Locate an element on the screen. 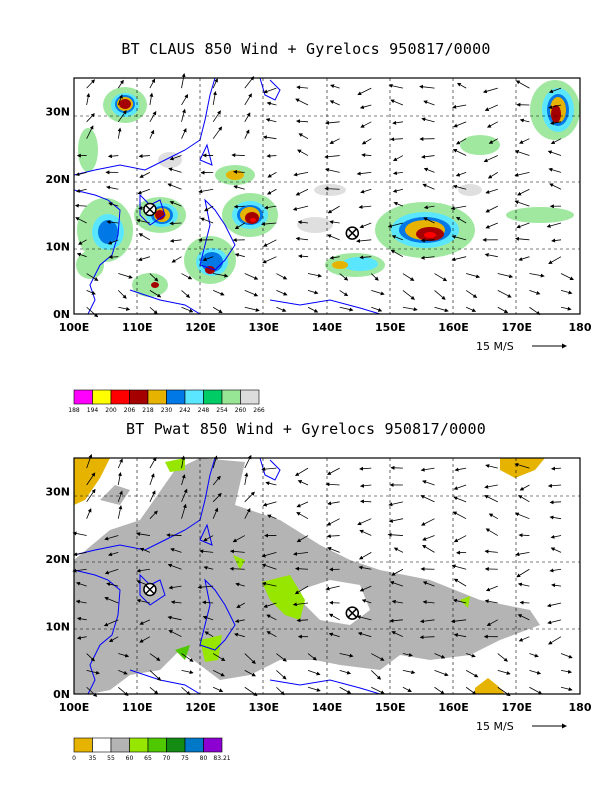 The image size is (612, 792). legend-tick-label: 266 is located at coordinates (259, 410).